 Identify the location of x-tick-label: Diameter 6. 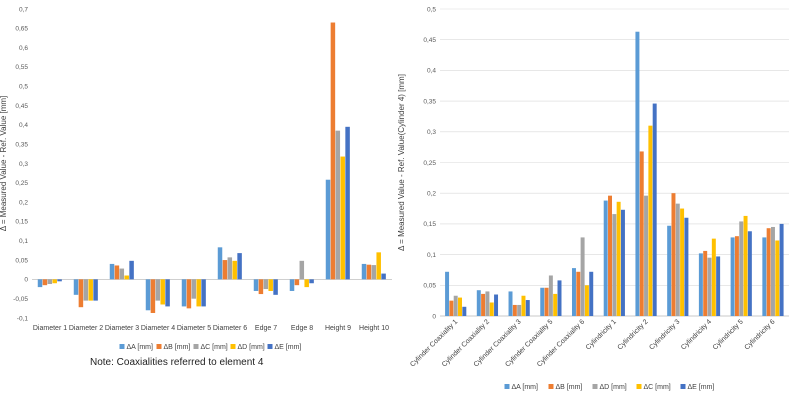
(230, 328).